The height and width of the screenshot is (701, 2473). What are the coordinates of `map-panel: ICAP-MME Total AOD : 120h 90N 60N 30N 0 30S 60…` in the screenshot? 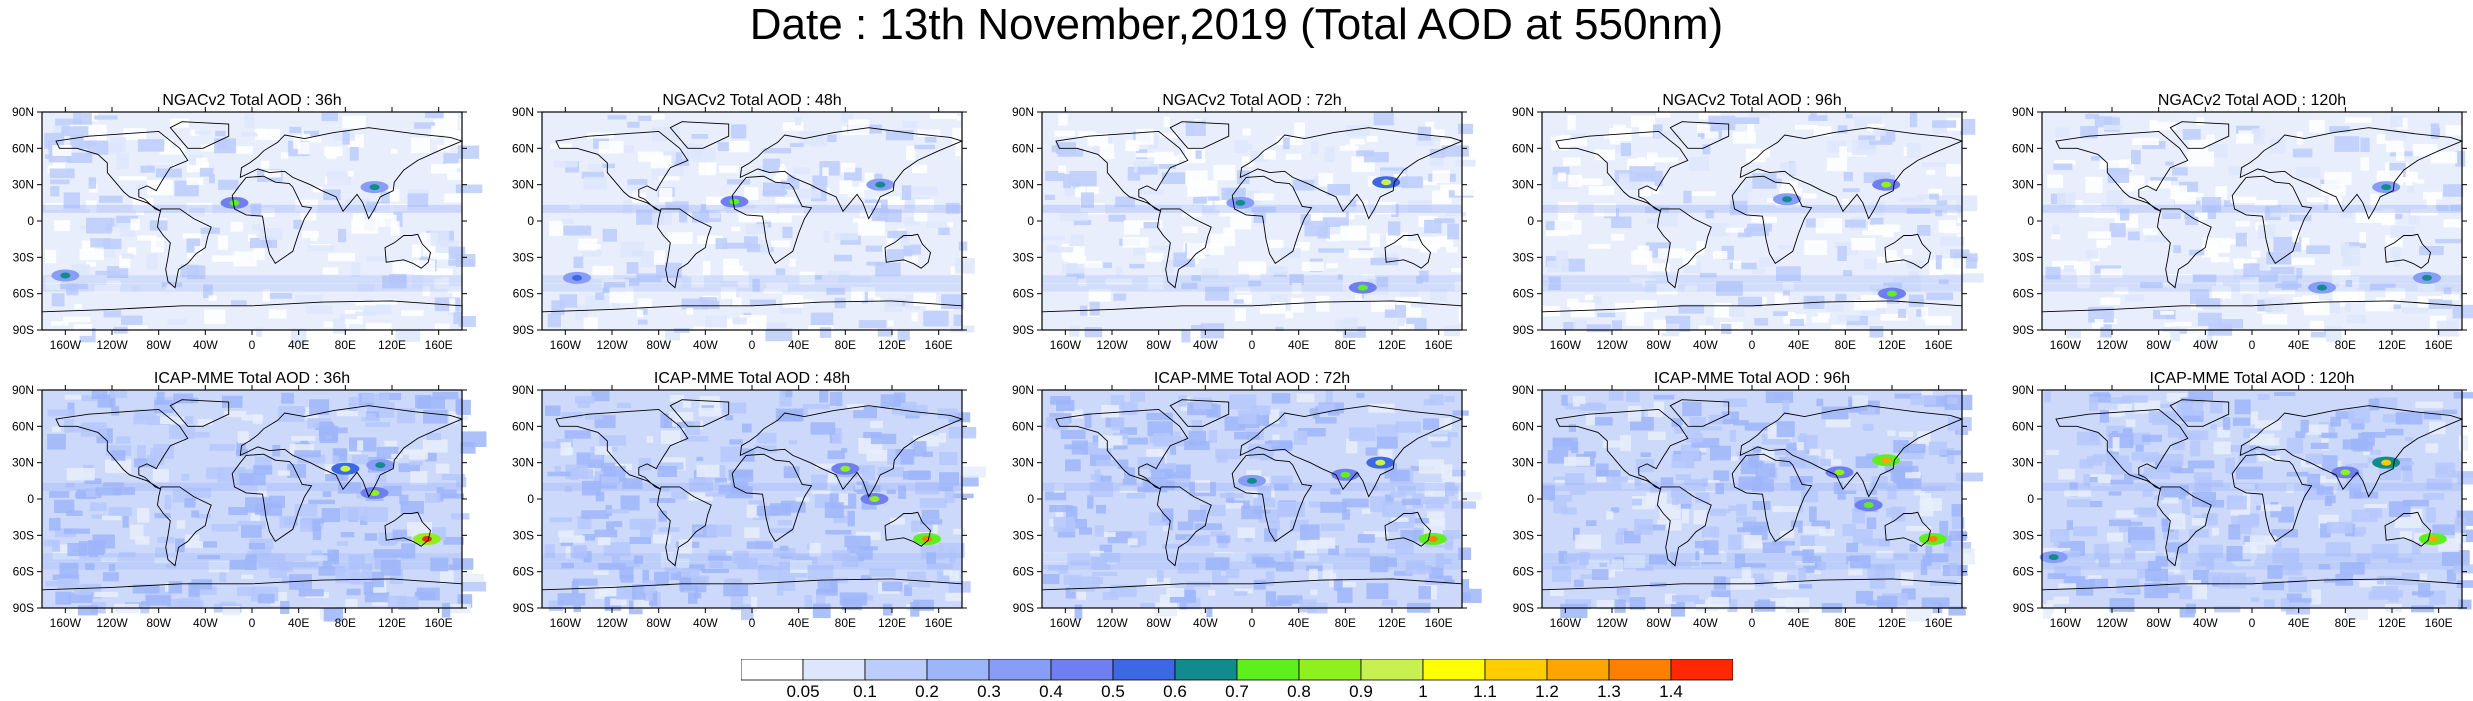 It's located at (2236, 500).